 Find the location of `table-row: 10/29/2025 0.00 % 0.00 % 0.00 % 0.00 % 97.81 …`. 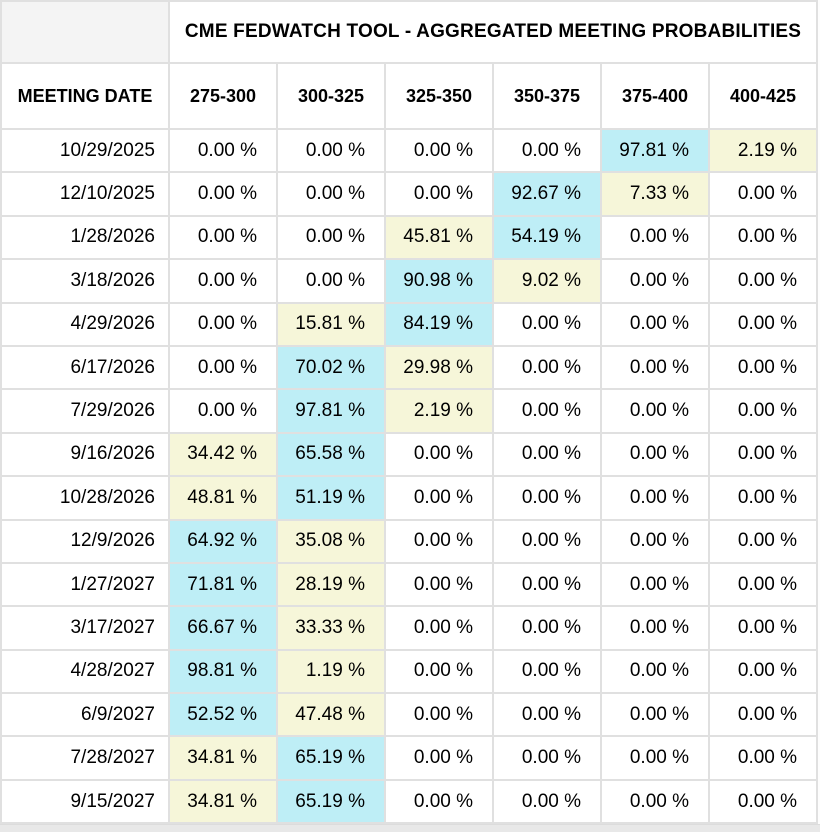

table-row: 10/29/2025 0.00 % 0.00 % 0.00 % 0.00 % 97.81 … is located at coordinates (409, 150).